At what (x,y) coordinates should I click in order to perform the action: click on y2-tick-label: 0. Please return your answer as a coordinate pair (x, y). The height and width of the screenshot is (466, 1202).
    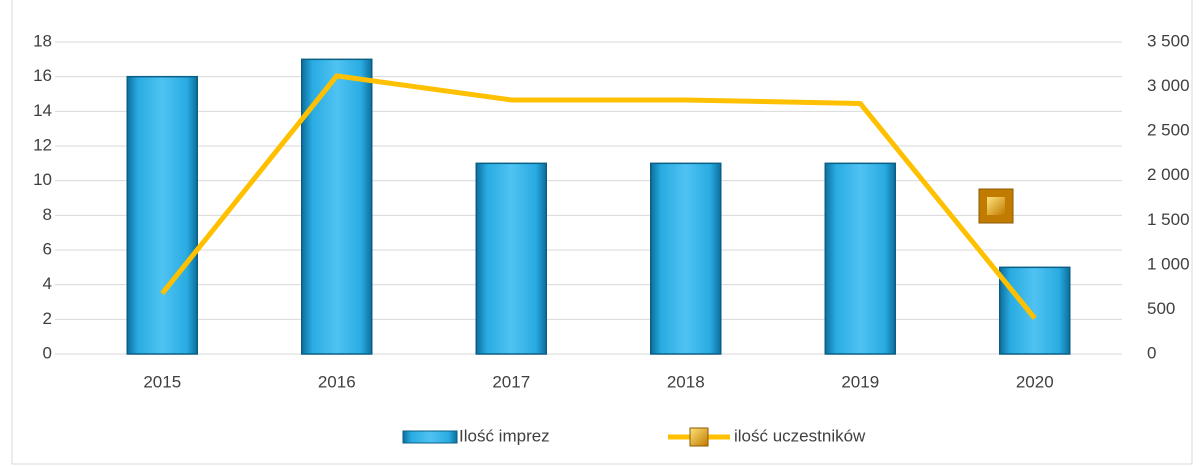
    Looking at the image, I should click on (1151, 352).